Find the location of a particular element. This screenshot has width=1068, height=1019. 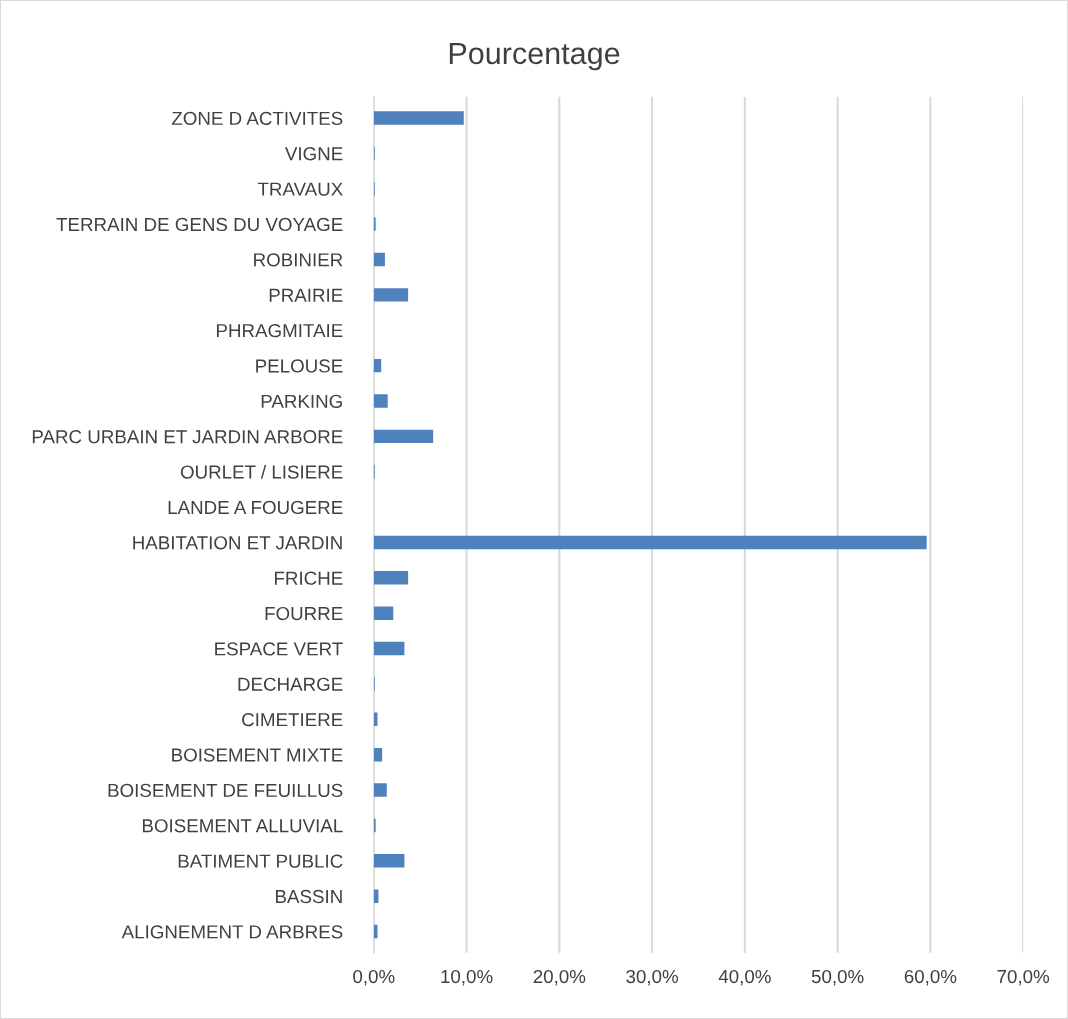

chart-title: Pourcentage is located at coordinates (534, 56).